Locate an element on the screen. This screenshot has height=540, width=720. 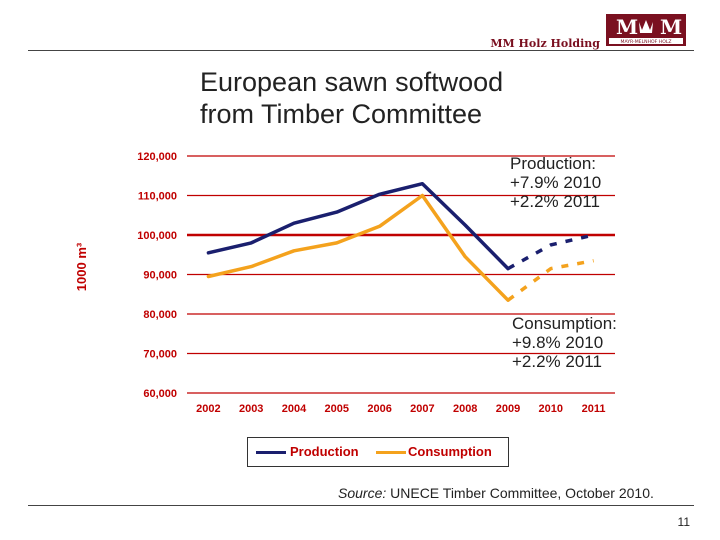
x-tick-label: 2006 is located at coordinates (379, 409).